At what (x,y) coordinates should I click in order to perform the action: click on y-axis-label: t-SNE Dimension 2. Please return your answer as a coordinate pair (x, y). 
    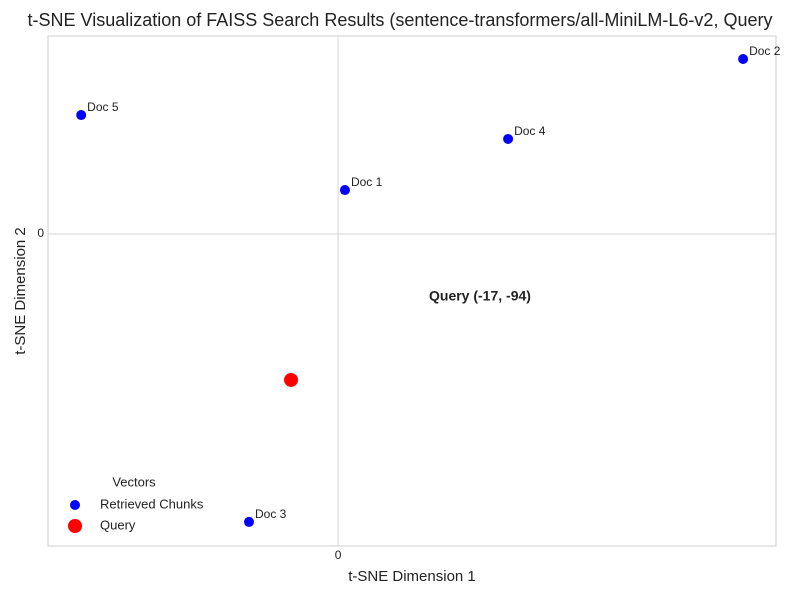
    Looking at the image, I should click on (20, 291).